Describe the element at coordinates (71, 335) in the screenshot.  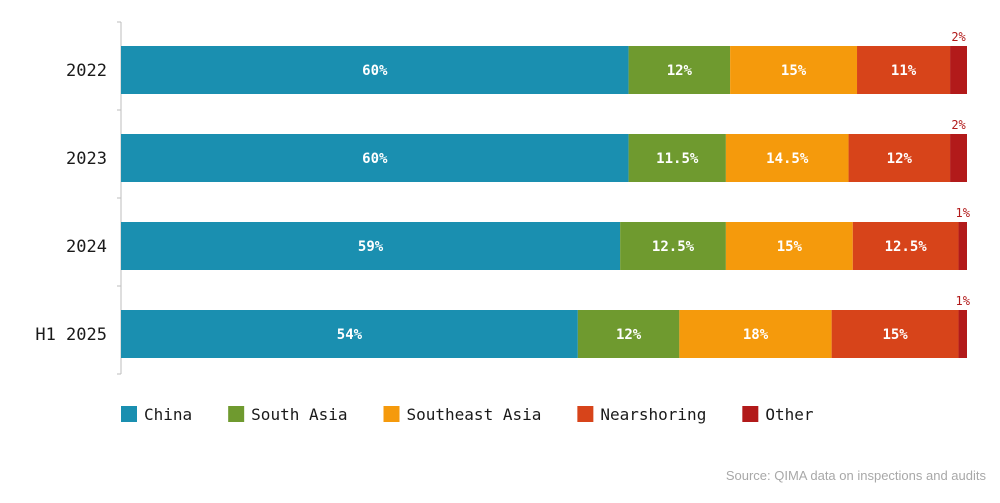
I see `y-tick-label: H1 2025` at that location.